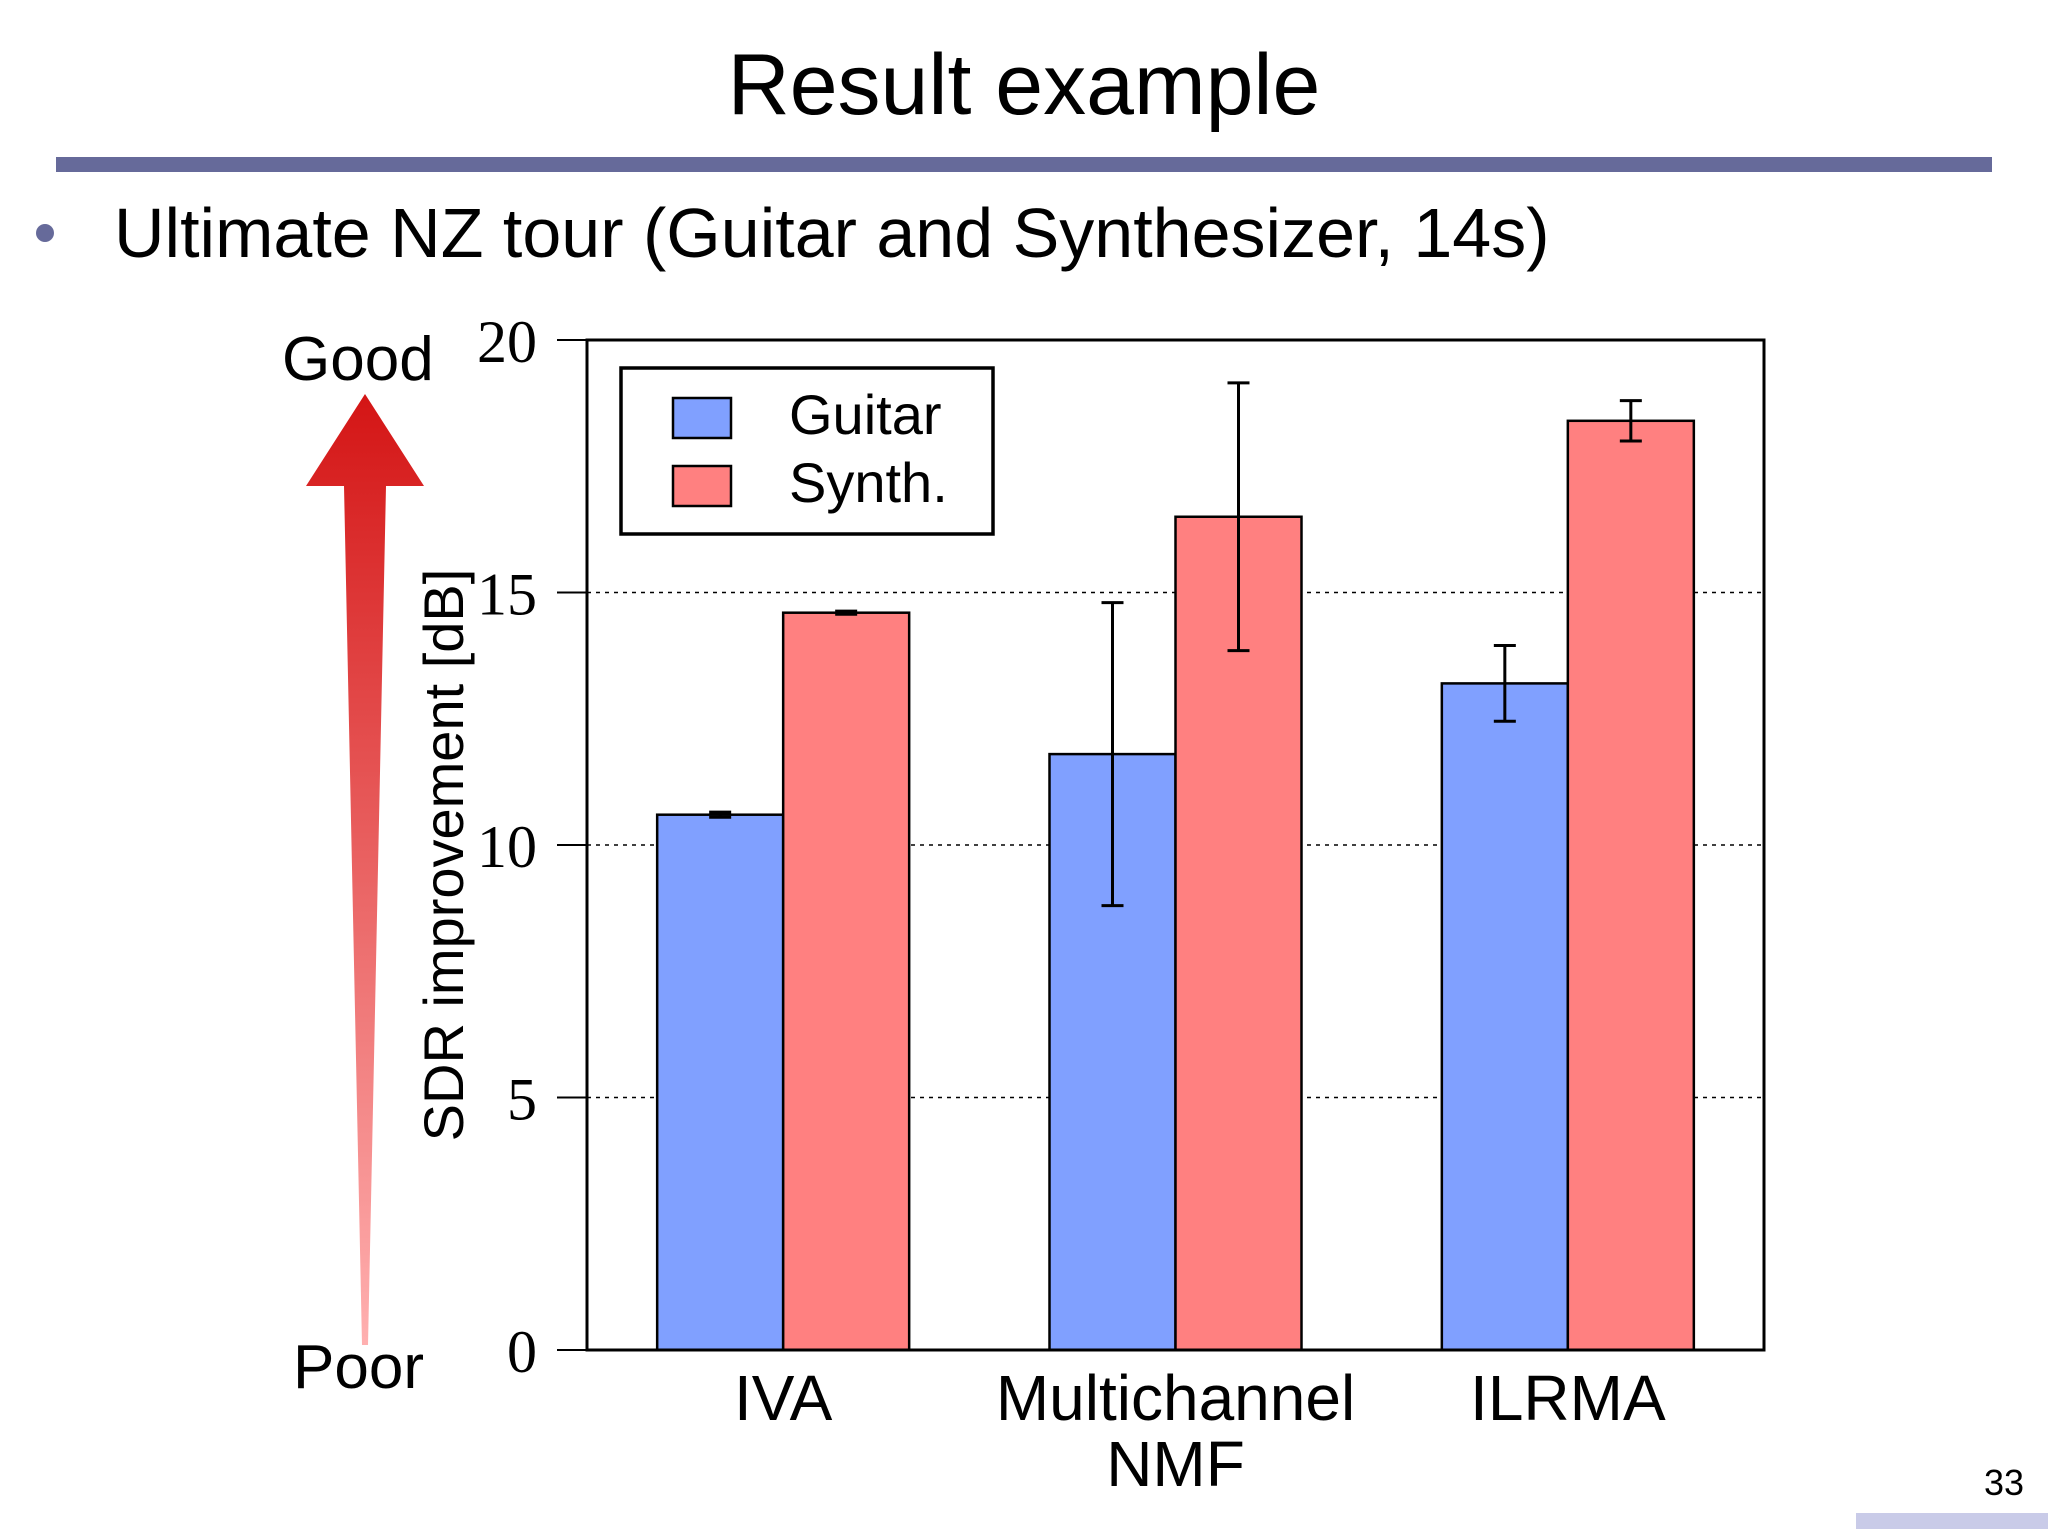 Image resolution: width=2048 pixels, height=1536 pixels. I want to click on page-number: 33, so click(2003, 1482).